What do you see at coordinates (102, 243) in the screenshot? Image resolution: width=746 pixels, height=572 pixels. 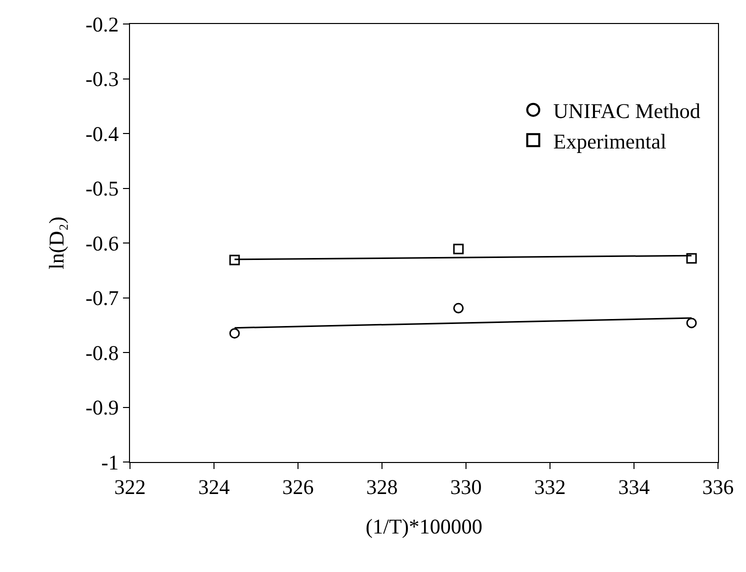 I see `y-tick-label: -0.6` at bounding box center [102, 243].